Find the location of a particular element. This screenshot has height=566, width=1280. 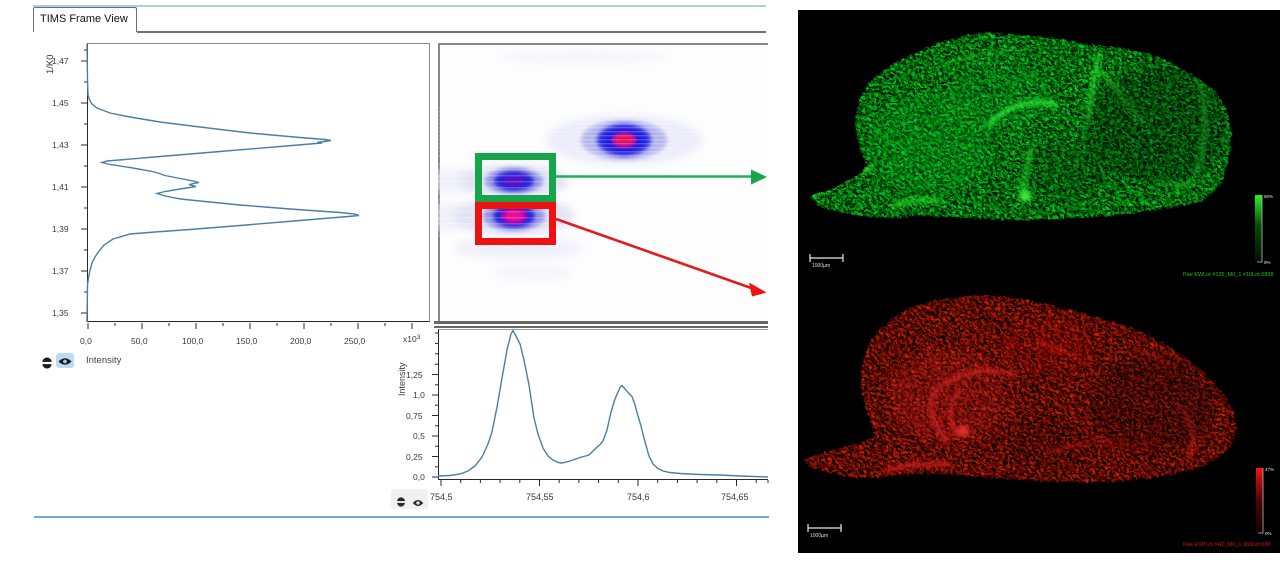

svg-text: Pae EXPLot #H2_M0_1 360Lot 088 is located at coordinates (1226, 545).